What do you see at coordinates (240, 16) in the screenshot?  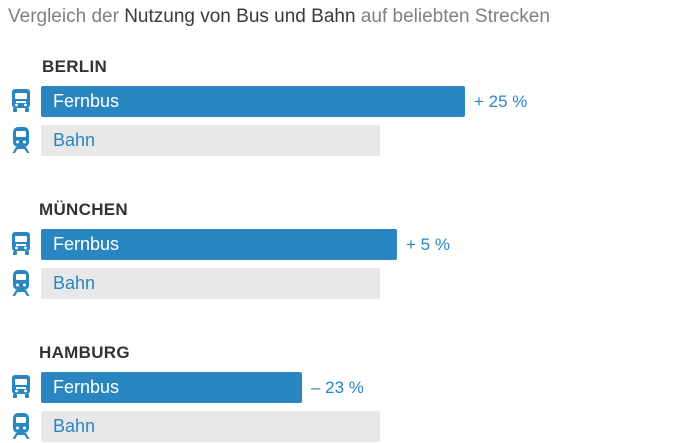 I see `title-highlight: Nutzung von Bus und Bahn` at bounding box center [240, 16].